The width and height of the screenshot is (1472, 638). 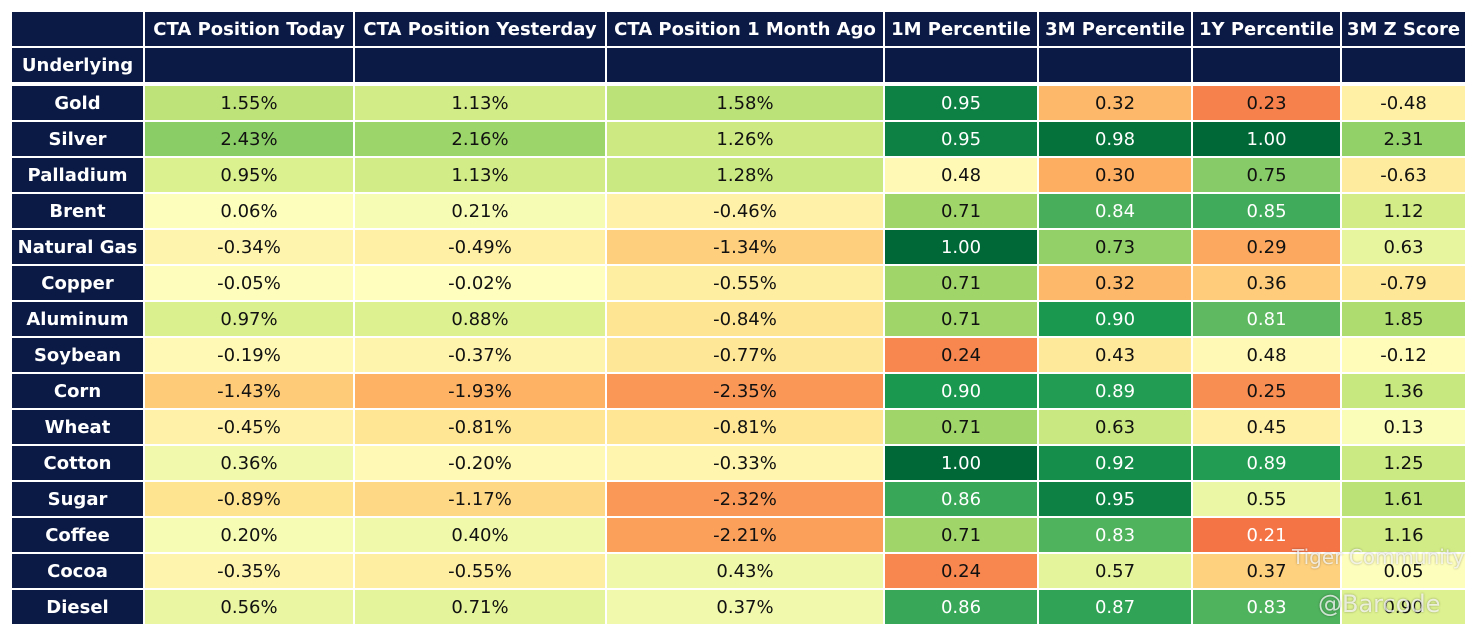 What do you see at coordinates (745, 391) in the screenshot?
I see `heat-cell: -2.35%` at bounding box center [745, 391].